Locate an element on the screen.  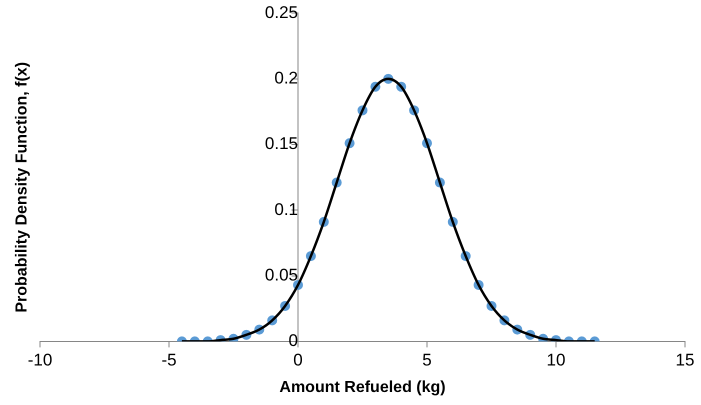
y-tick-label: 0.1 is located at coordinates (286, 209).